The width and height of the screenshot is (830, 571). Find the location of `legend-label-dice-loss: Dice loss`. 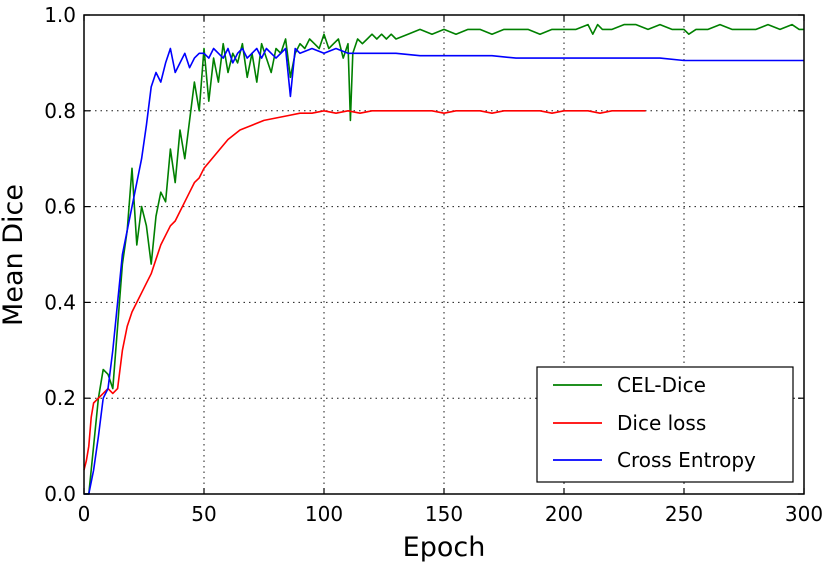

legend-label-dice-loss: Dice loss is located at coordinates (661, 423).